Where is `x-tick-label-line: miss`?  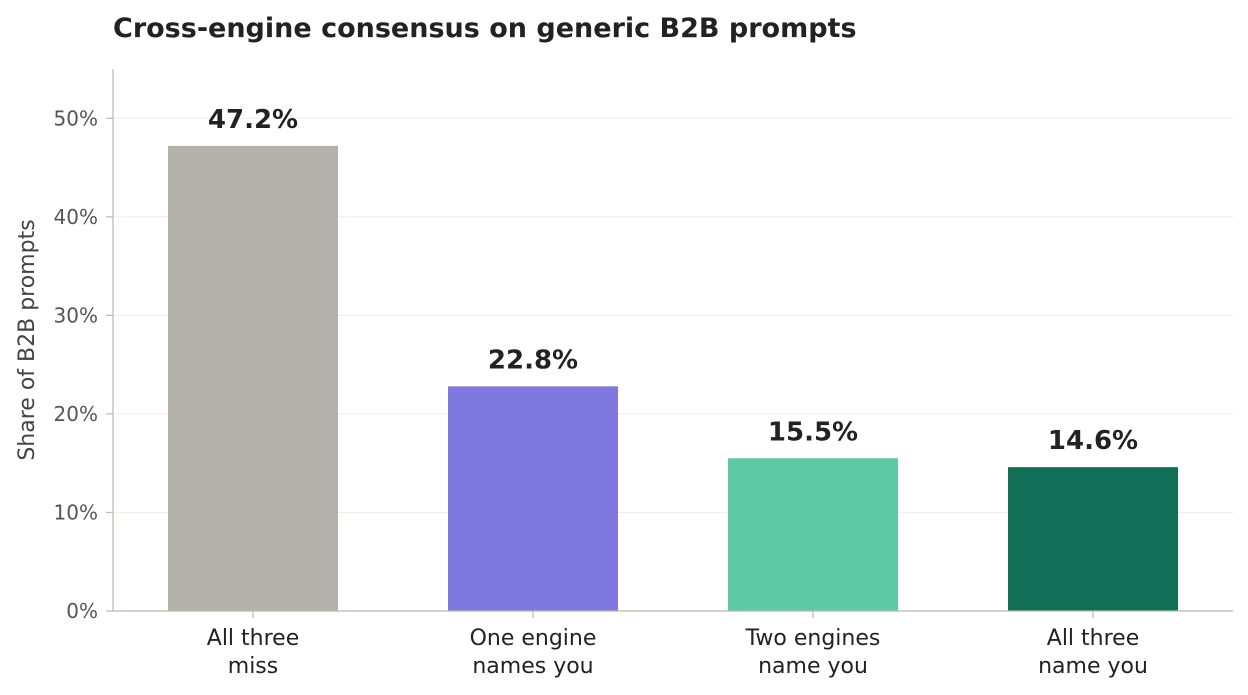
x-tick-label-line: miss is located at coordinates (253, 666).